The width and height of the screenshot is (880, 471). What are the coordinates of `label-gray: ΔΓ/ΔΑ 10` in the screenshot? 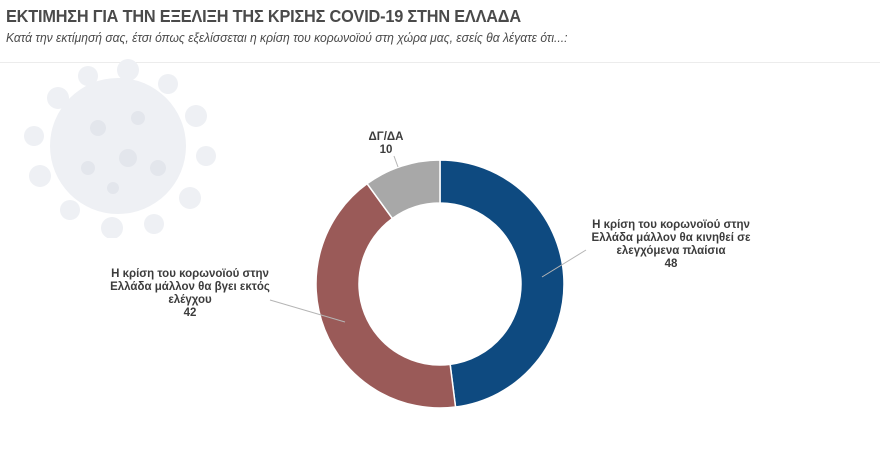 It's located at (386, 144).